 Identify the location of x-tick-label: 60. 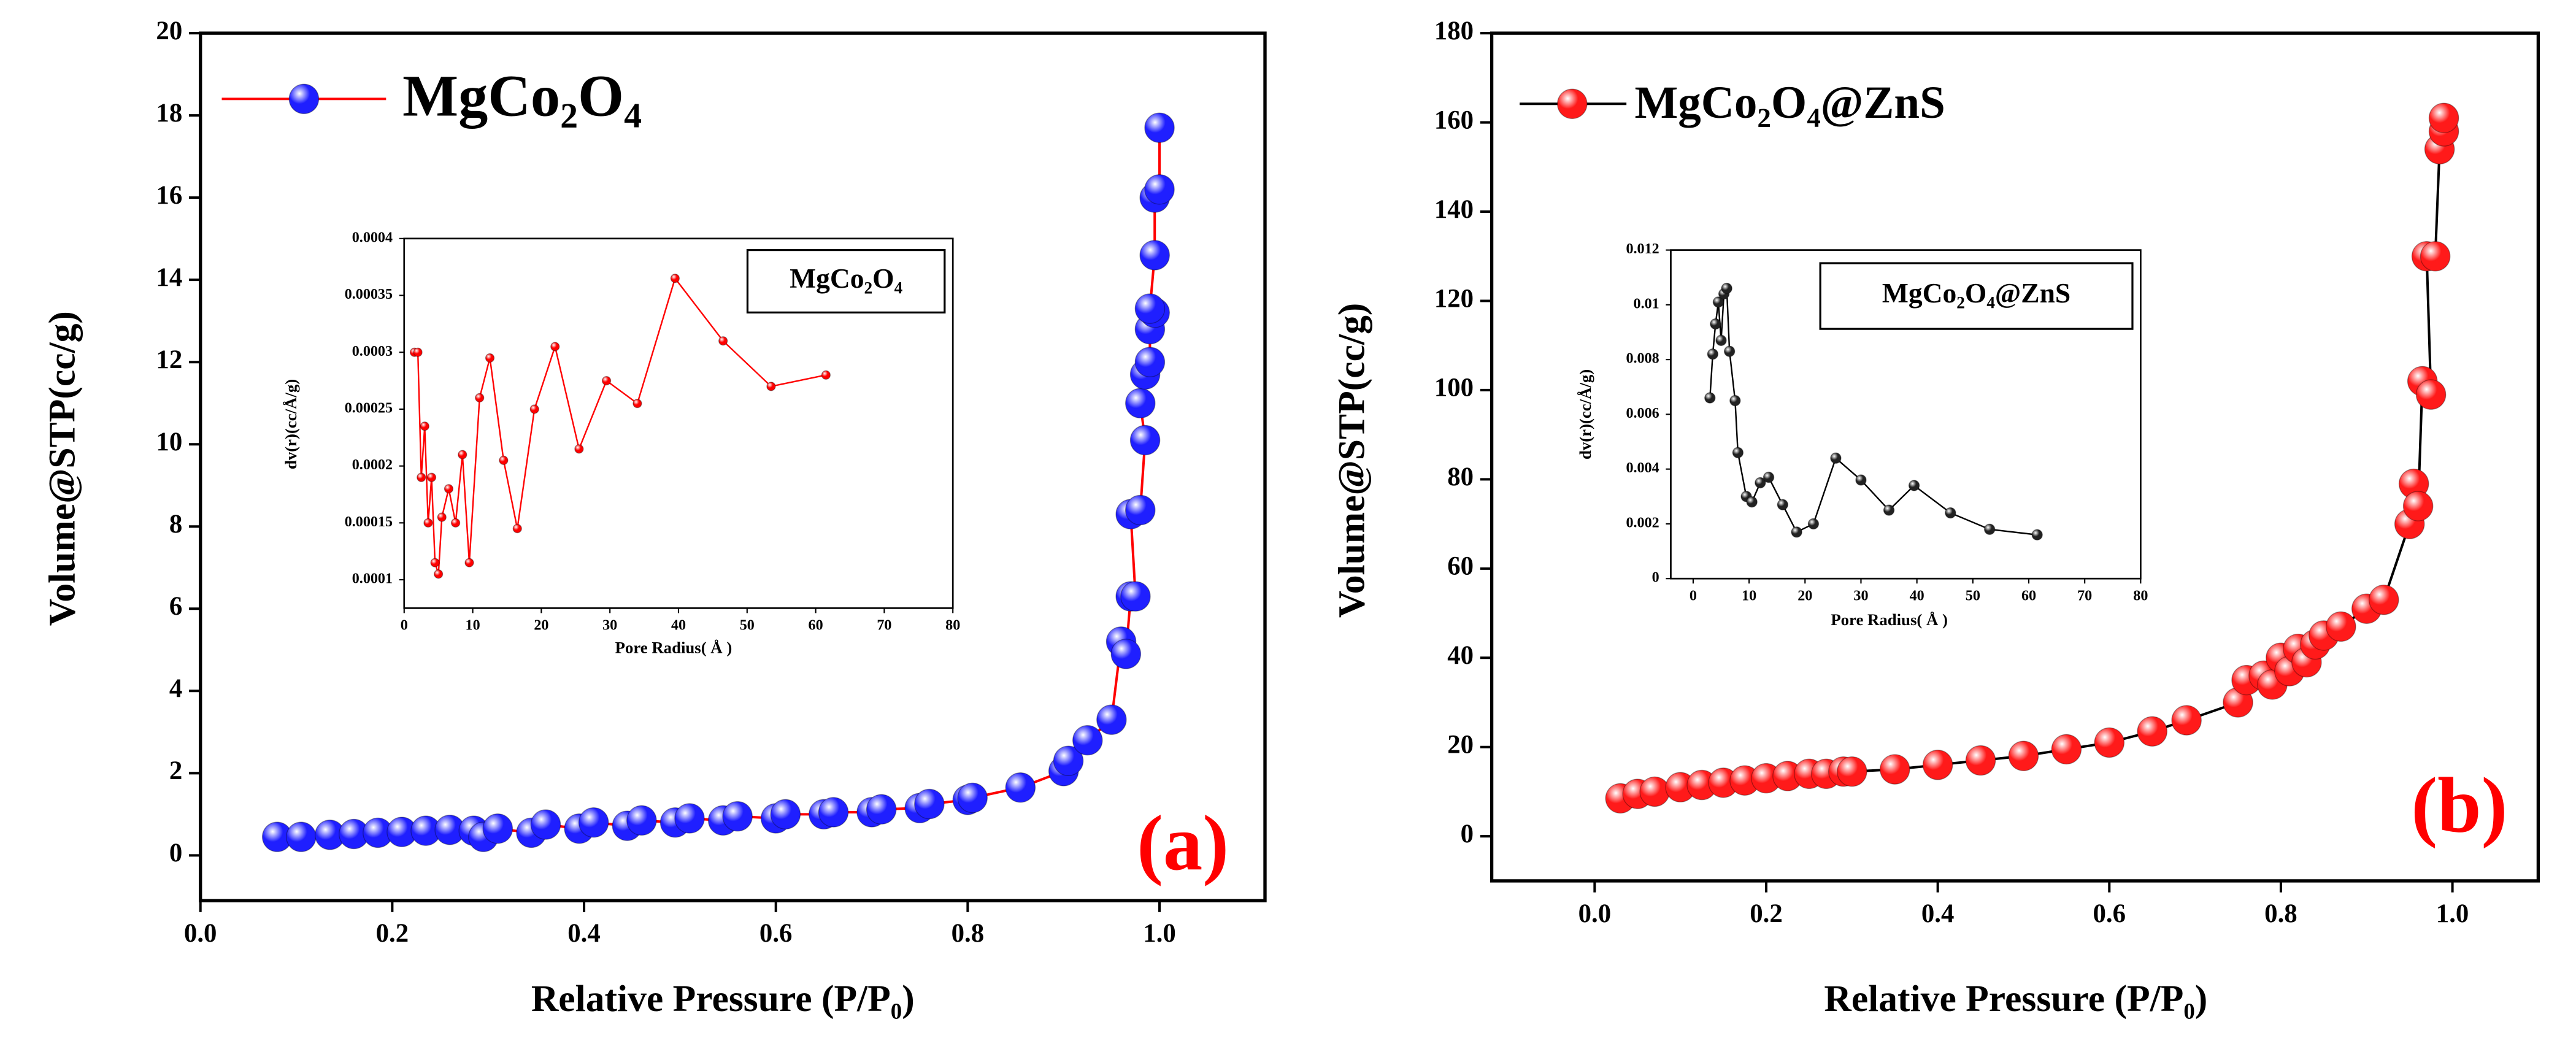
(2029, 596).